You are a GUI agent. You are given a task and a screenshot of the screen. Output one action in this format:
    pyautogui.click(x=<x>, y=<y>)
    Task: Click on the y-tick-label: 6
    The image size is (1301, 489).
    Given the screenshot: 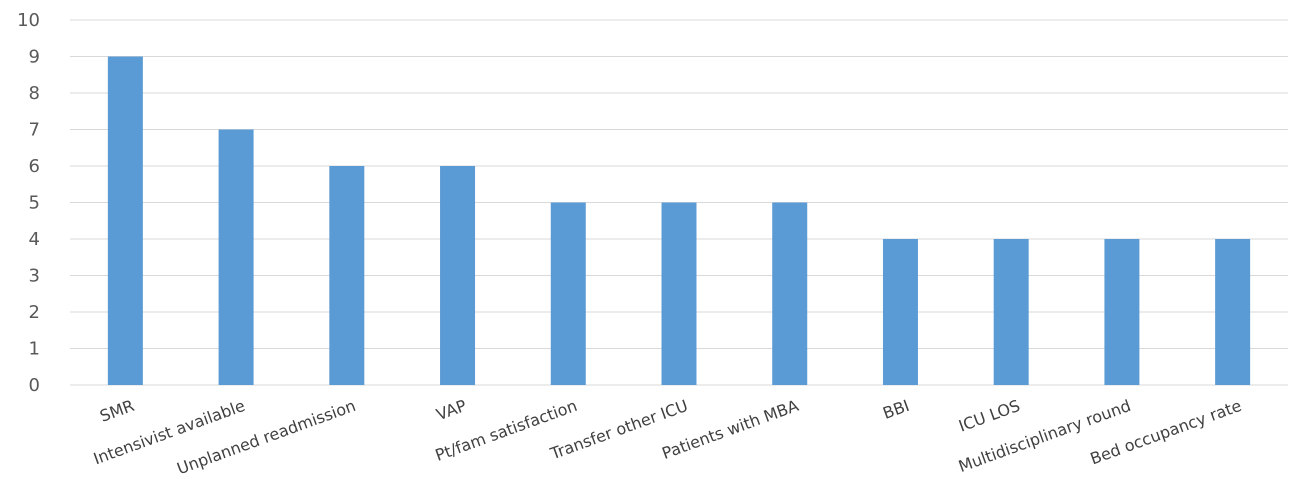 What is the action you would take?
    pyautogui.click(x=34, y=166)
    